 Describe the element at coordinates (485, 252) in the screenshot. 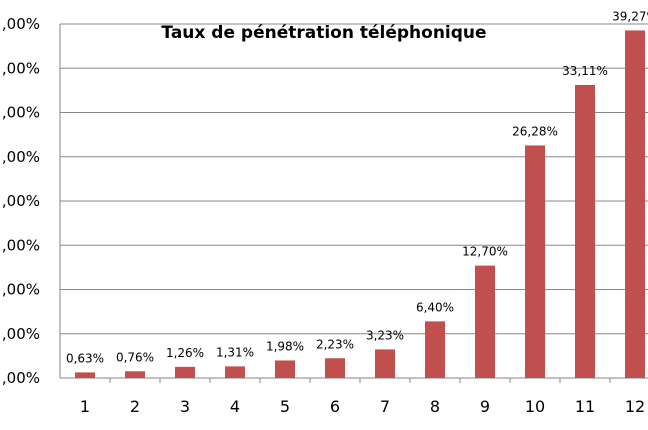

I see `data-label: 12,70%` at that location.